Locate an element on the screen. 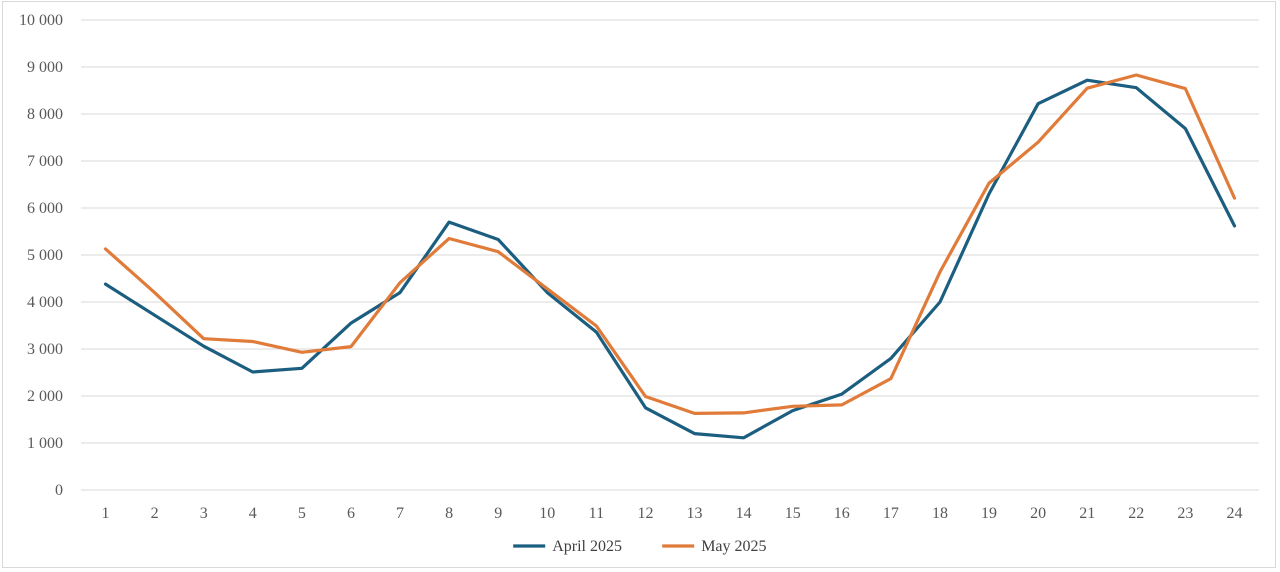  x-tick-label: 22 is located at coordinates (1136, 513).